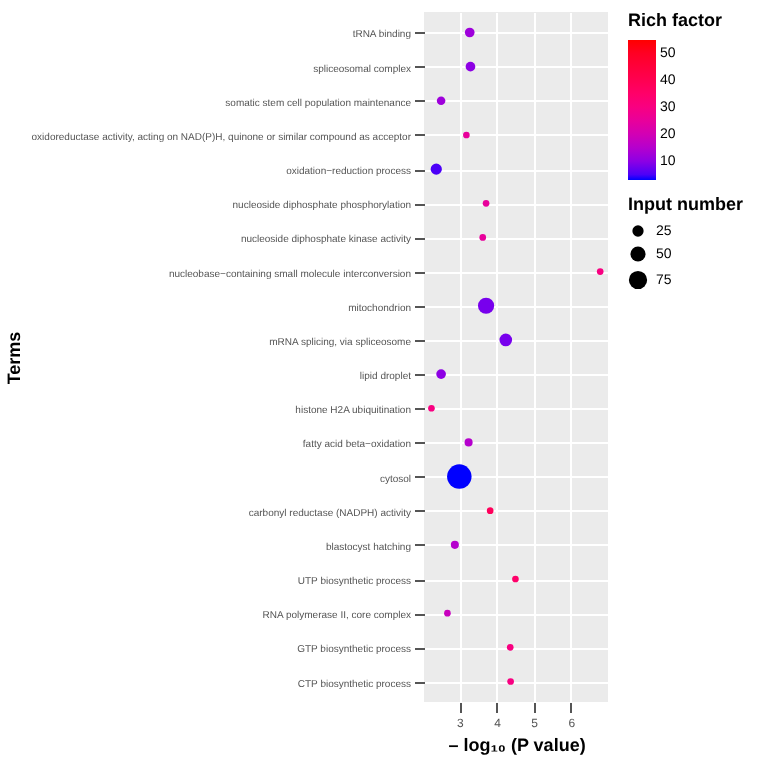  What do you see at coordinates (676, 20) in the screenshot?
I see `color-bar-title: Rich factor` at bounding box center [676, 20].